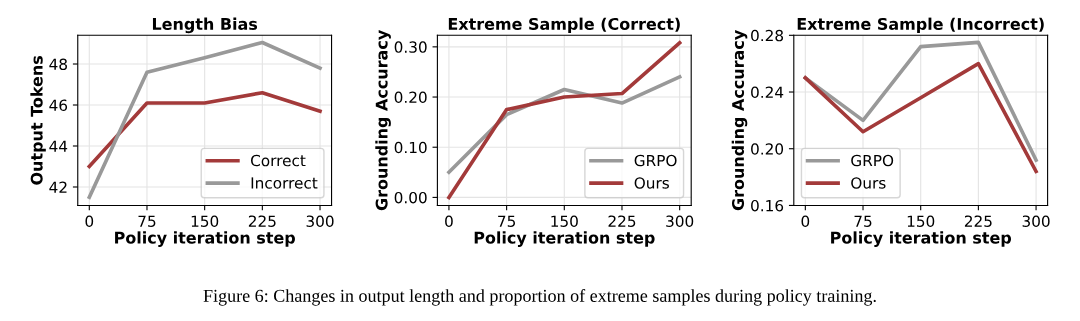 This screenshot has height=321, width=1080. I want to click on y-axis-title: Output Tokens, so click(38, 120).